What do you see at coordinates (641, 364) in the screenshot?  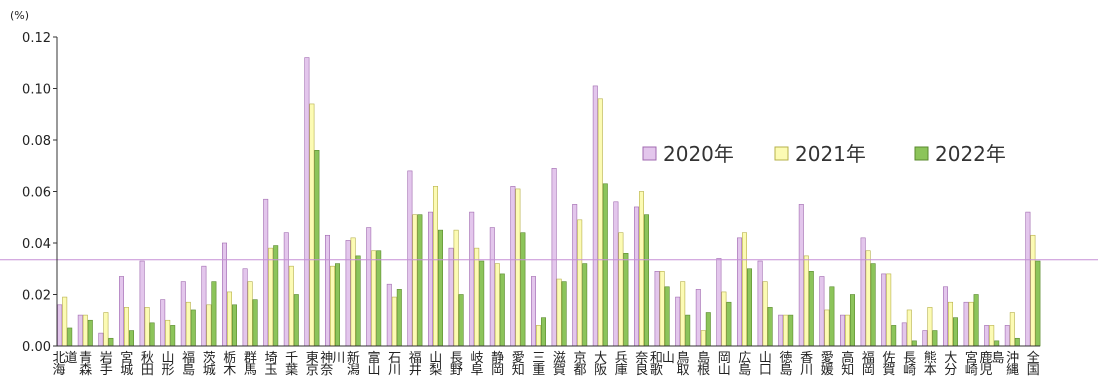 I see `x-category-label: 奈良` at bounding box center [641, 364].